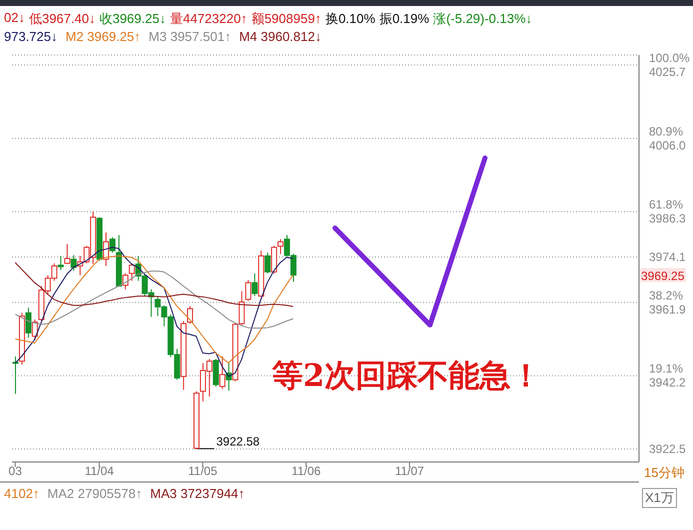 Image resolution: width=693 pixels, height=530 pixels. I want to click on text: M3 3957.501↑, so click(190, 36).